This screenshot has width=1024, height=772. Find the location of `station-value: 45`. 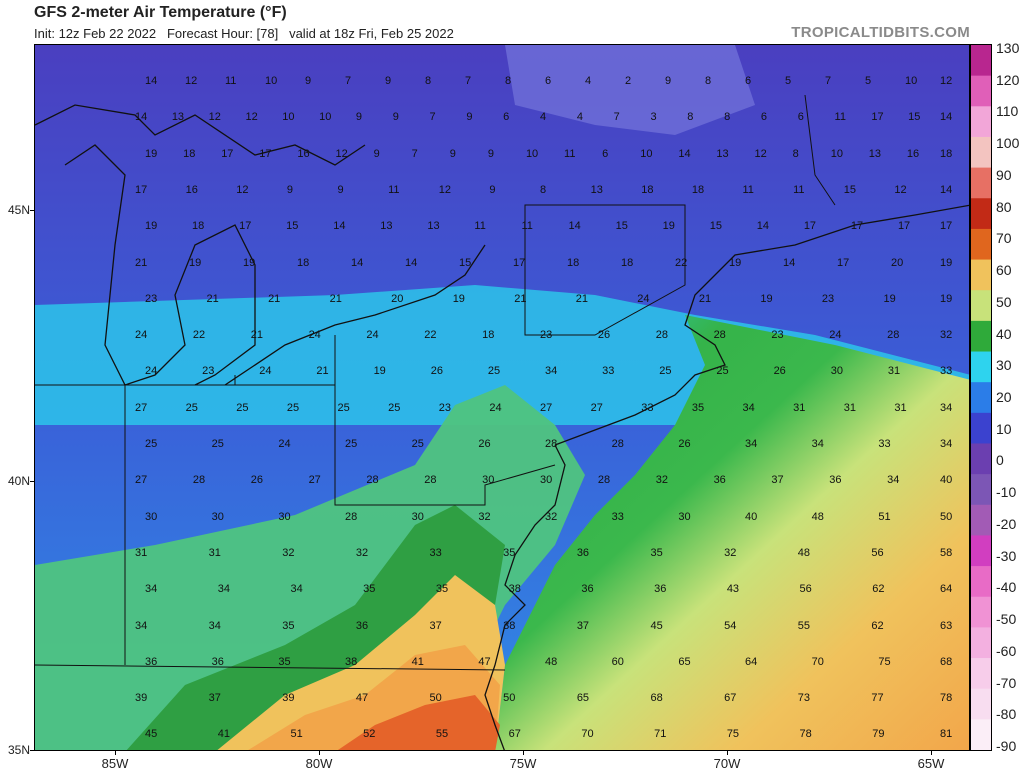

station-value: 45 is located at coordinates (151, 734).